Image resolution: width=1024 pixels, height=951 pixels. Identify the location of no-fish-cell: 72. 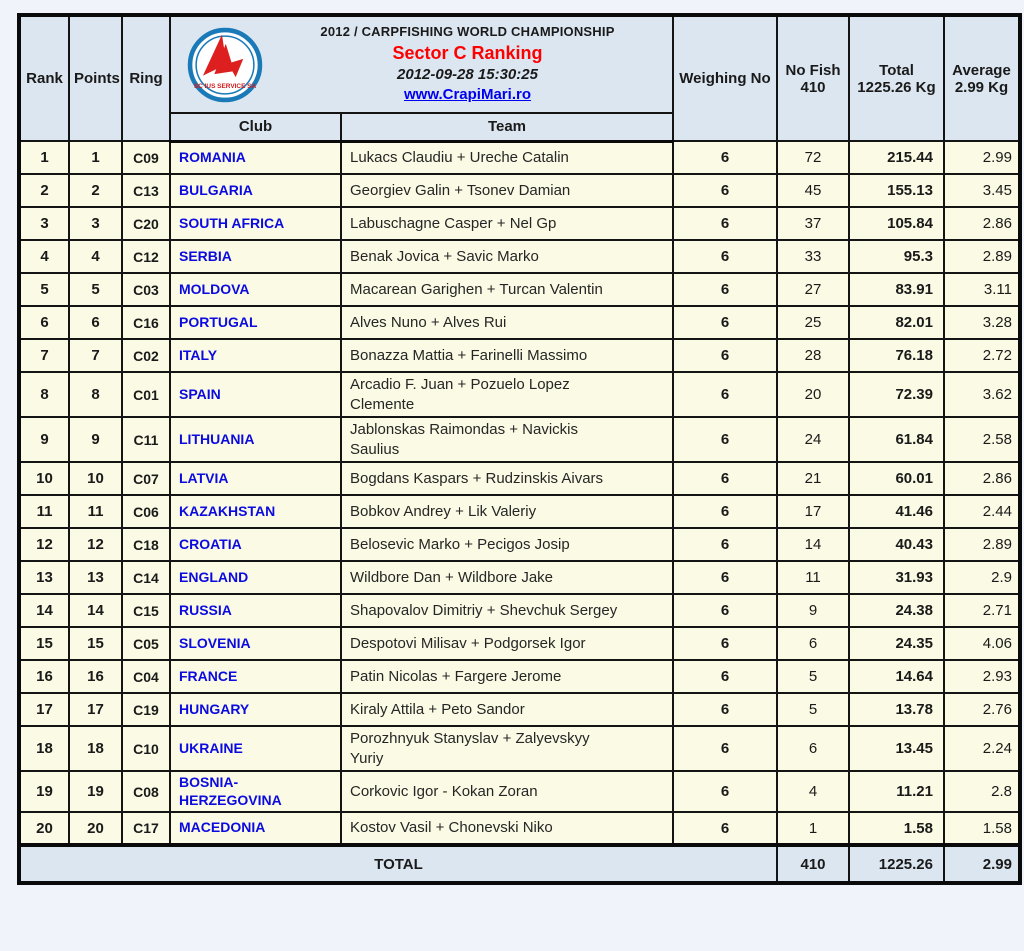
(813, 157).